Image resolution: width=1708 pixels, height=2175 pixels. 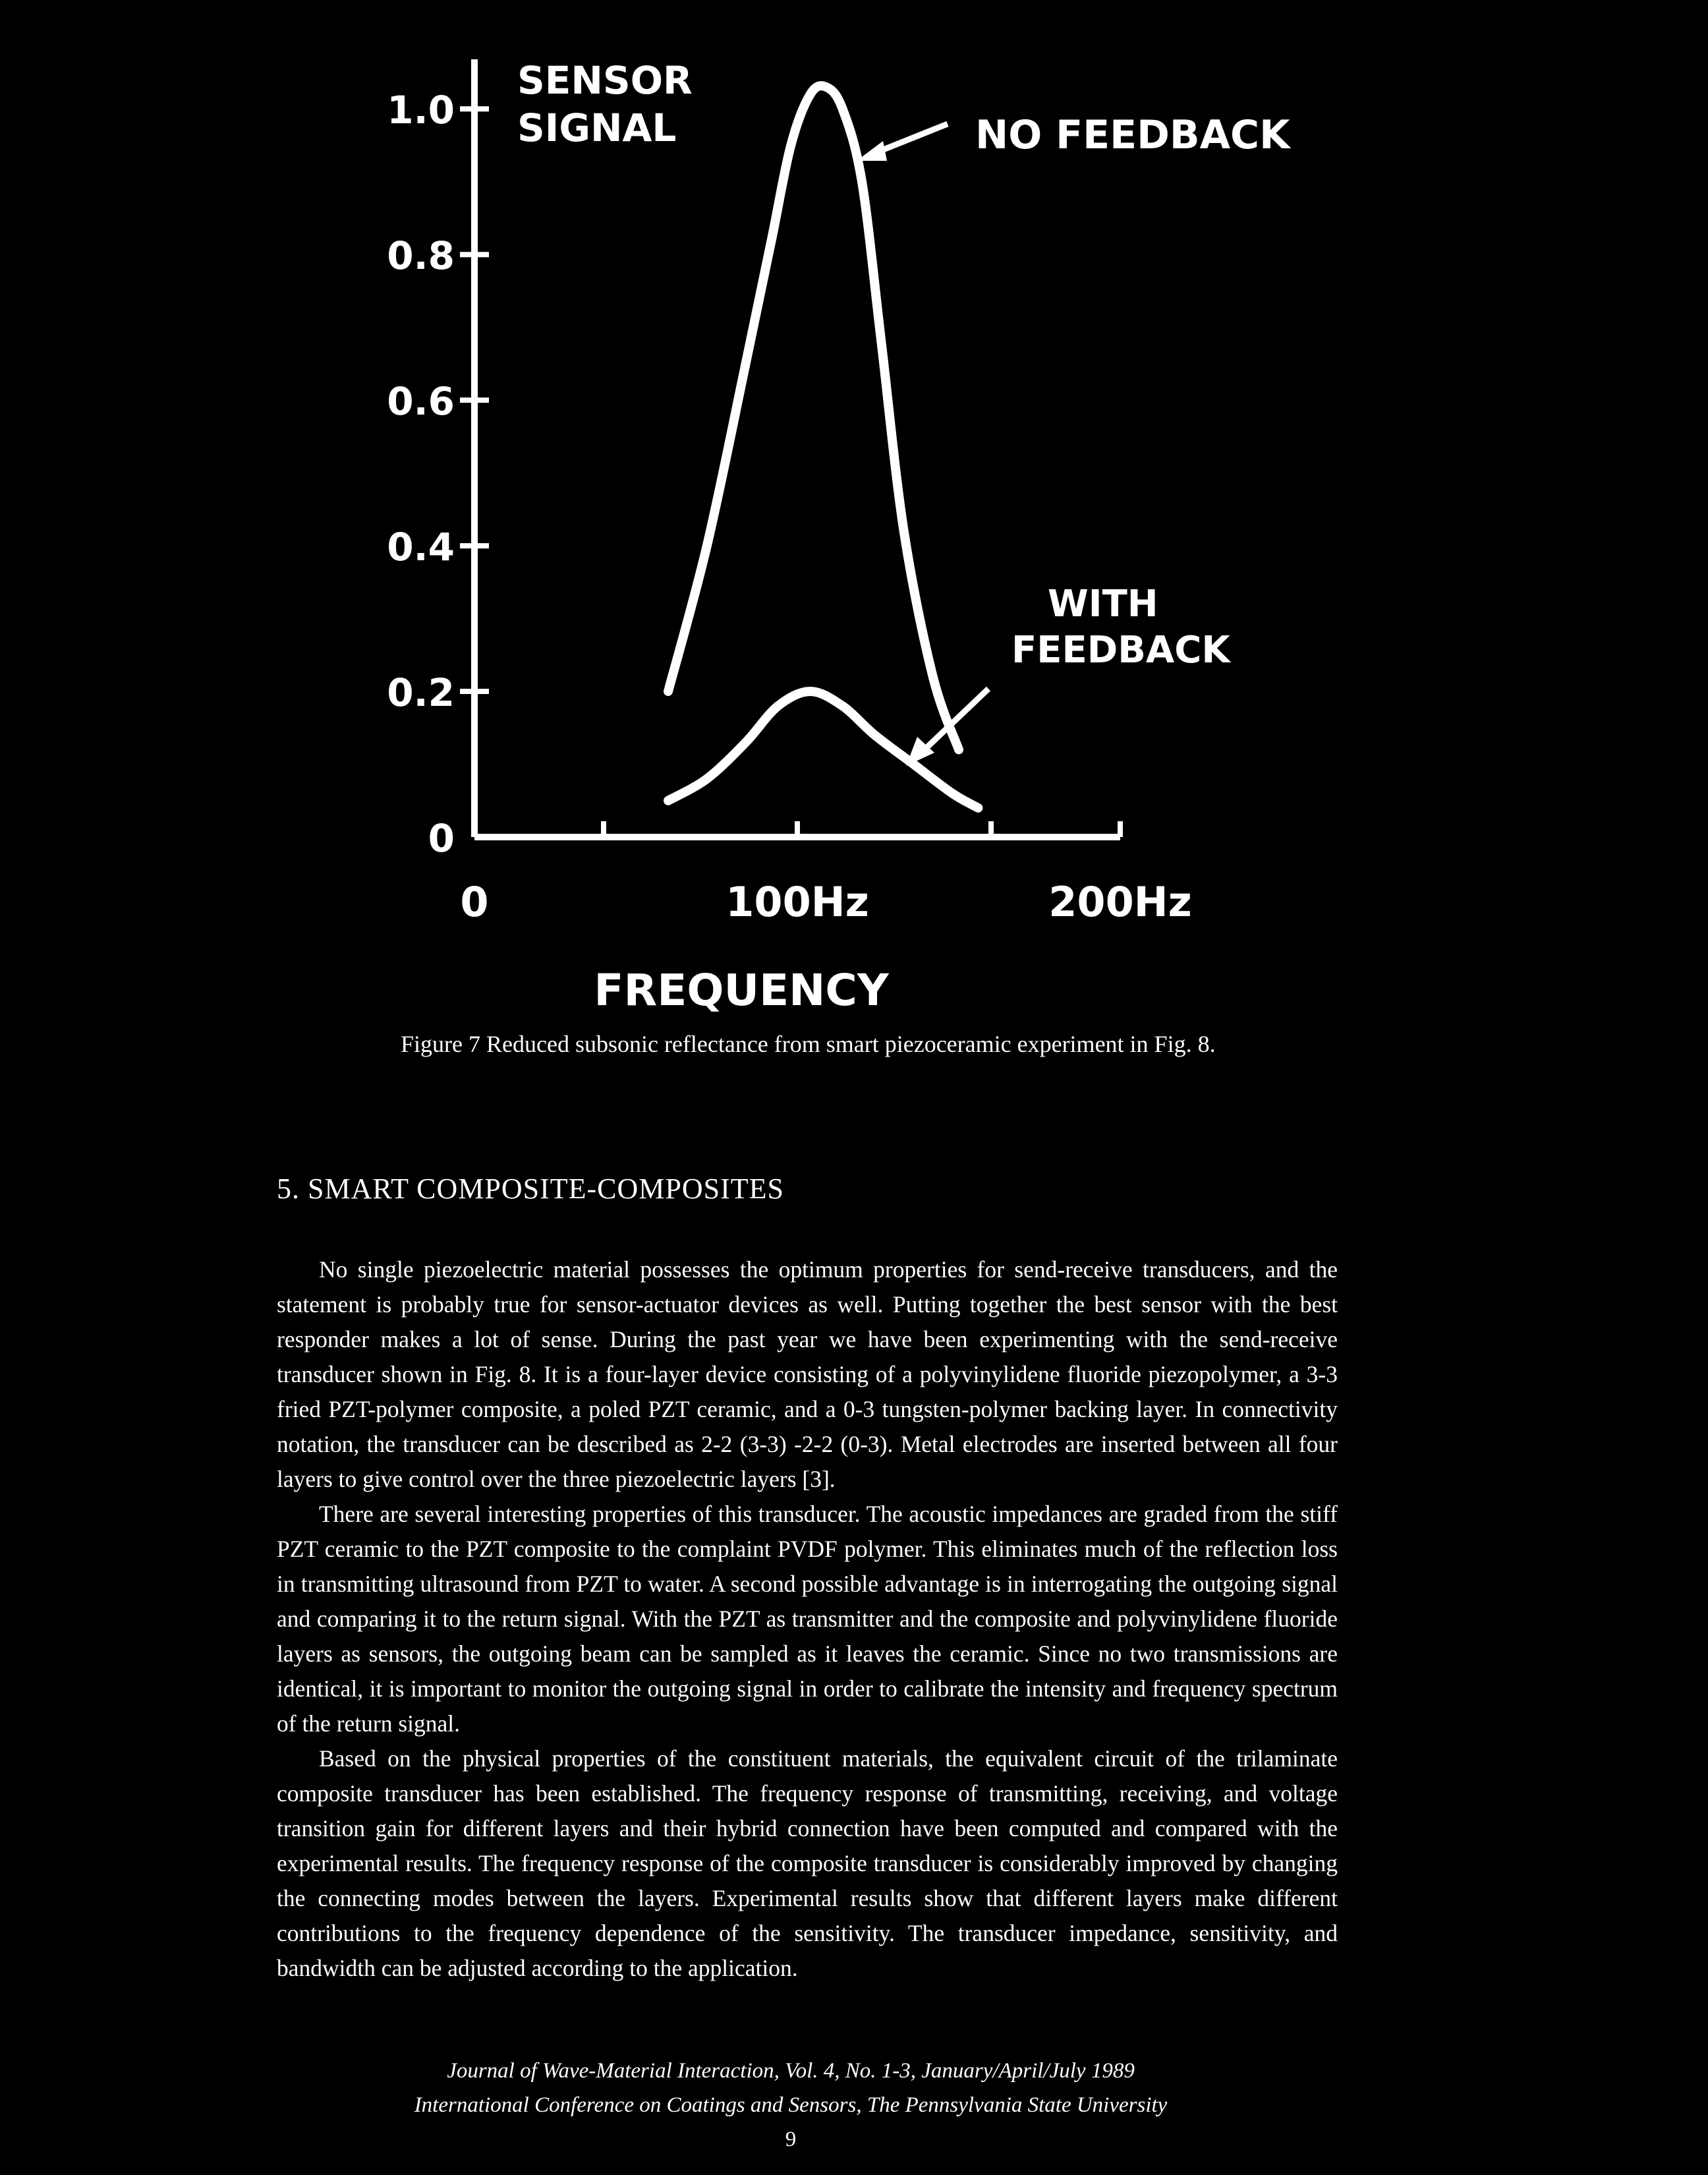 What do you see at coordinates (421, 547) in the screenshot?
I see `y-tick-label: 0.4` at bounding box center [421, 547].